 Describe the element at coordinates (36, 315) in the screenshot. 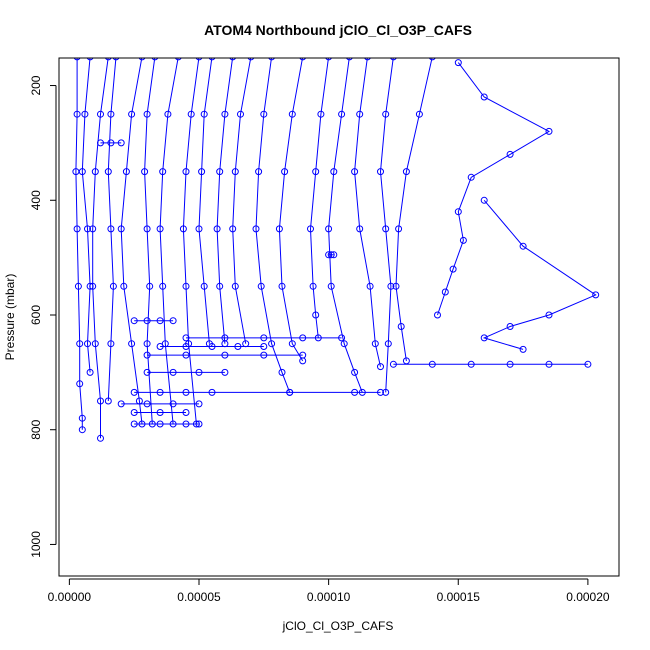

I see `y-tick-label: 600` at that location.